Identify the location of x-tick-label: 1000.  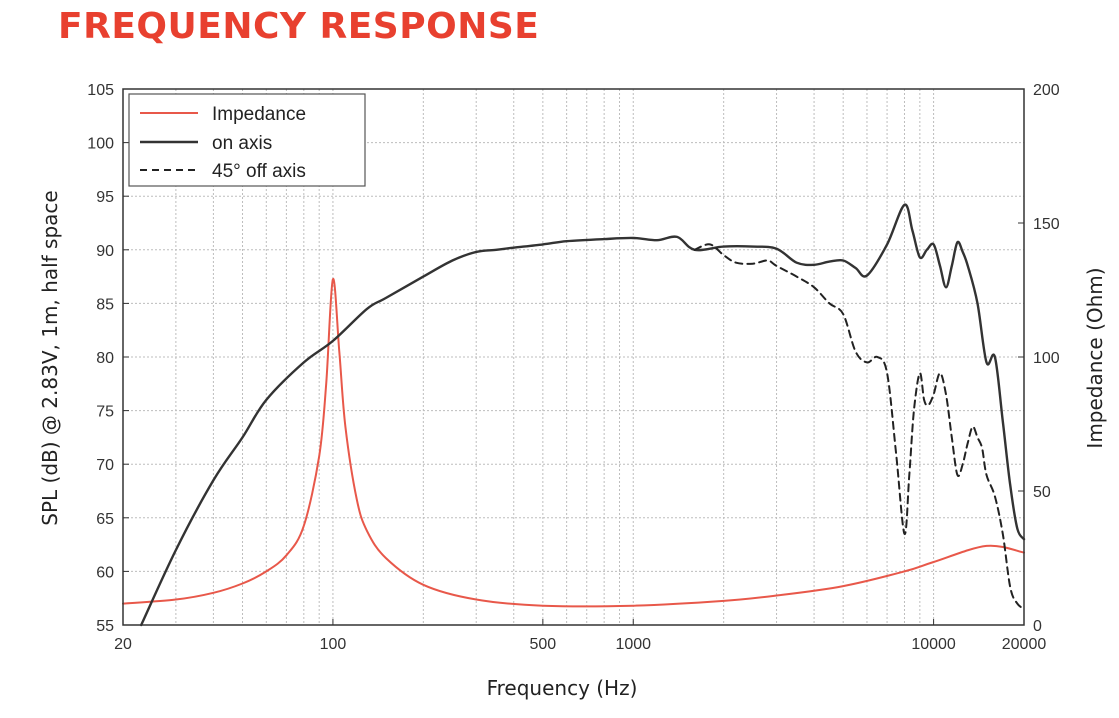
(633, 644).